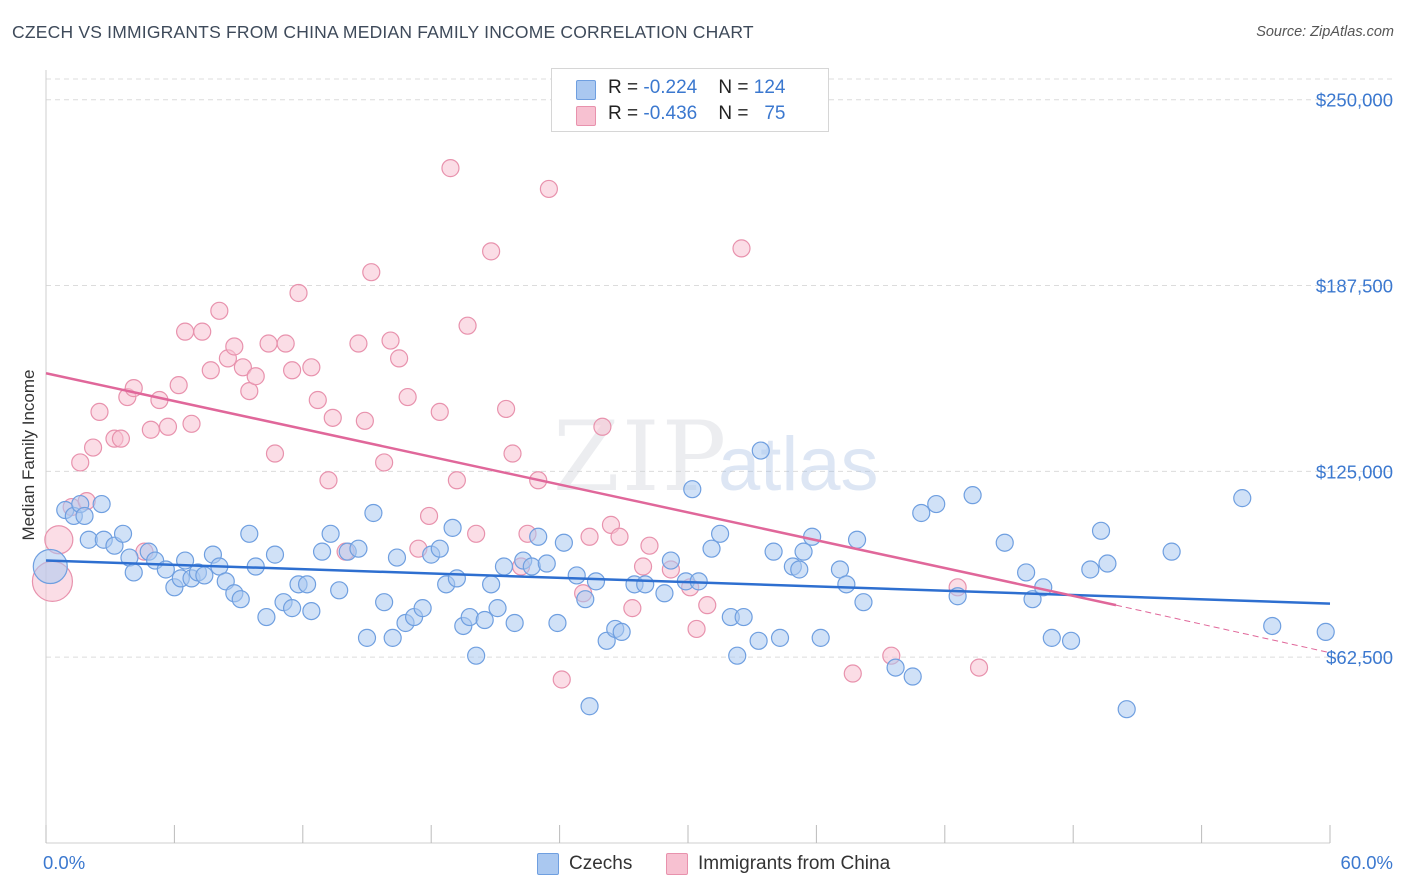  I want to click on x-tick-label: 0.0%, so click(64, 862).